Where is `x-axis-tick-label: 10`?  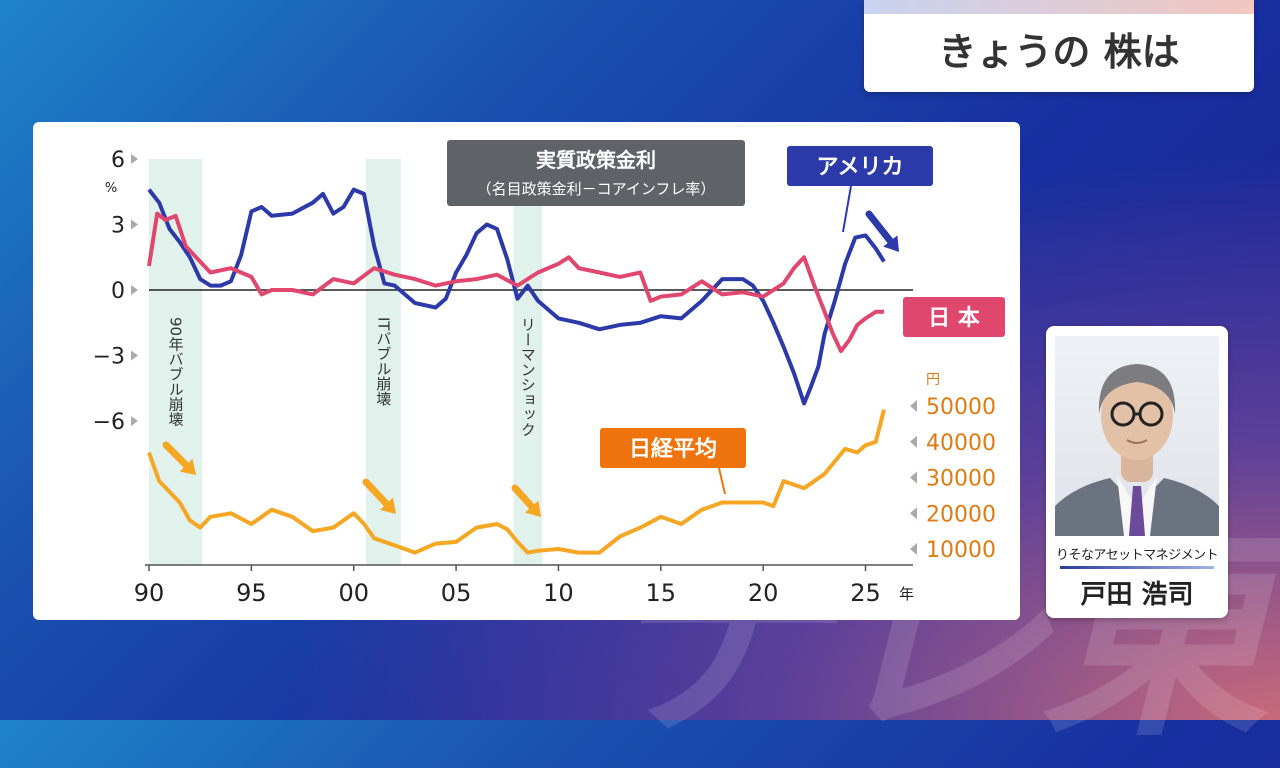
x-axis-tick-label: 10 is located at coordinates (558, 593).